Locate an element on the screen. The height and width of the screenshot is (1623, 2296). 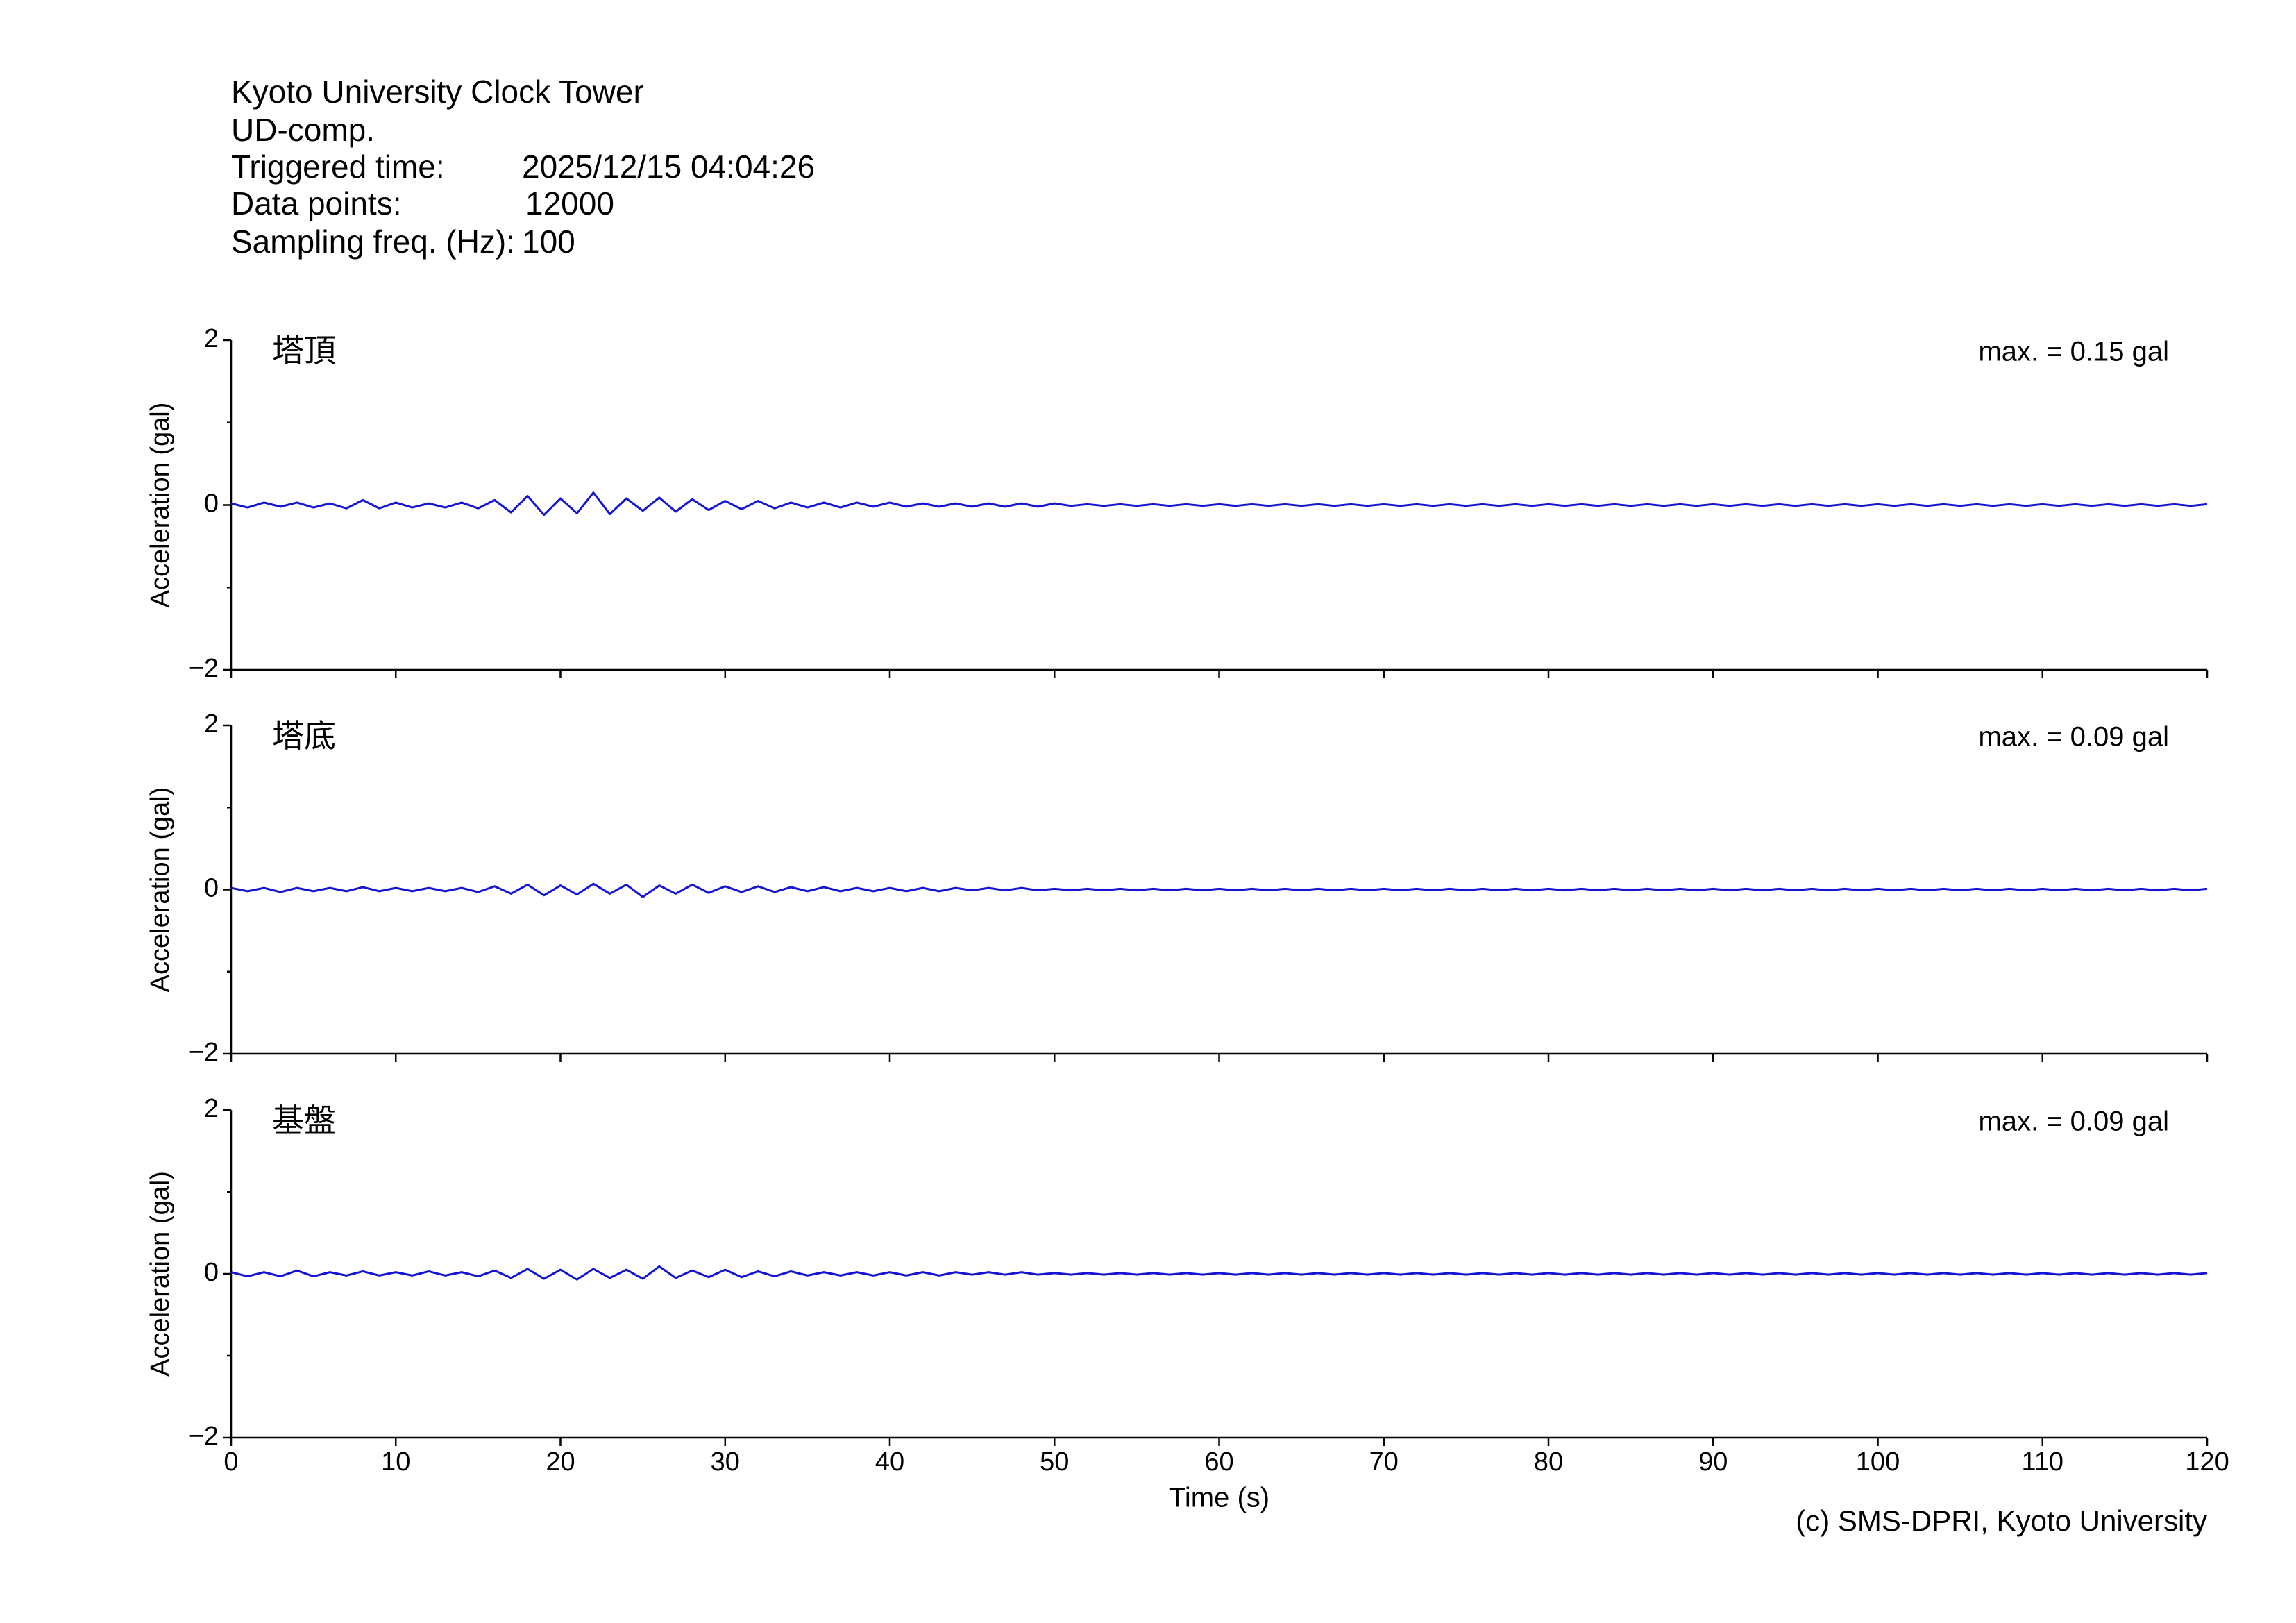
x-tick-label: 50 is located at coordinates (1054, 1462).